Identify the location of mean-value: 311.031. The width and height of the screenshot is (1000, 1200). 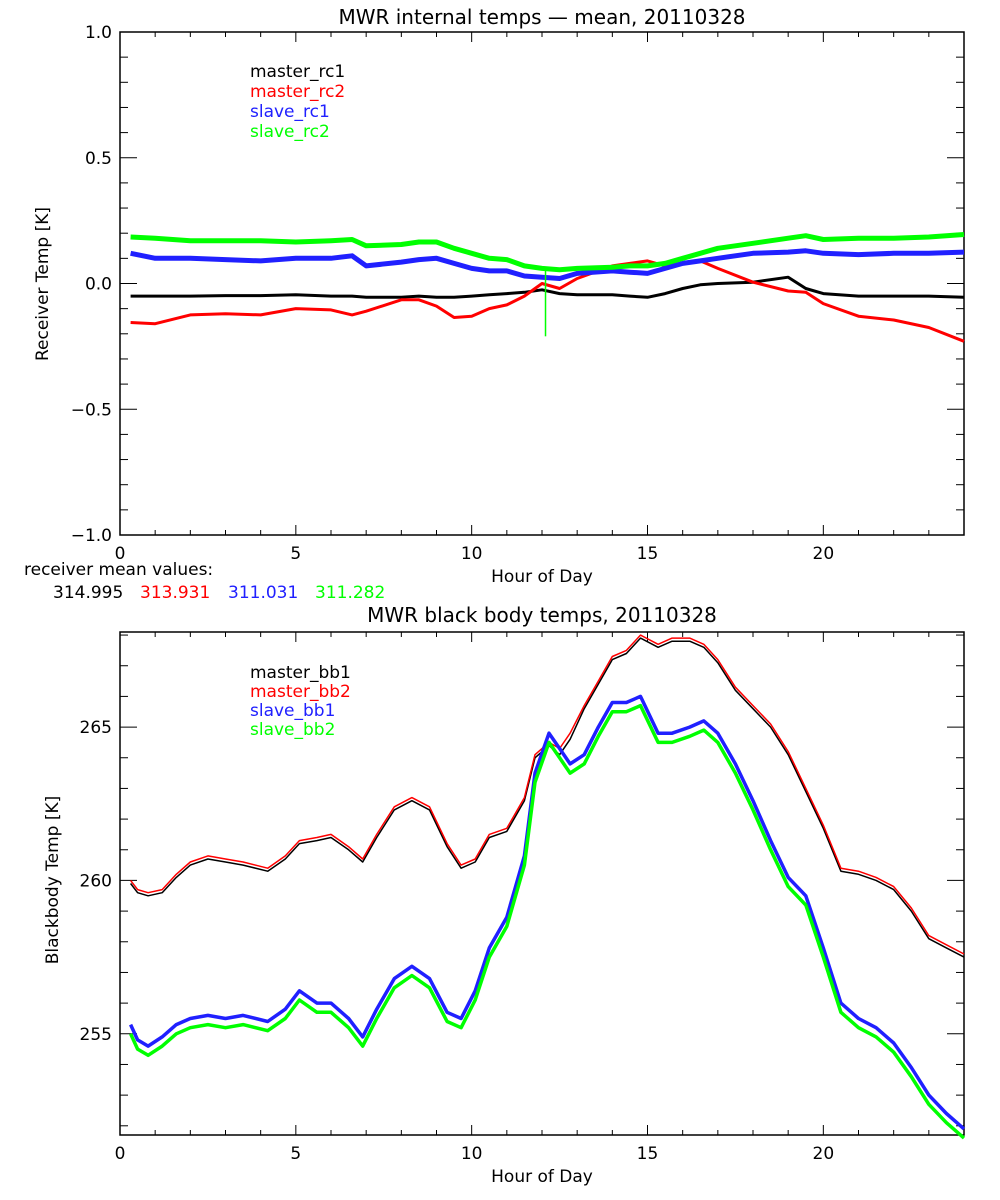
(263, 593).